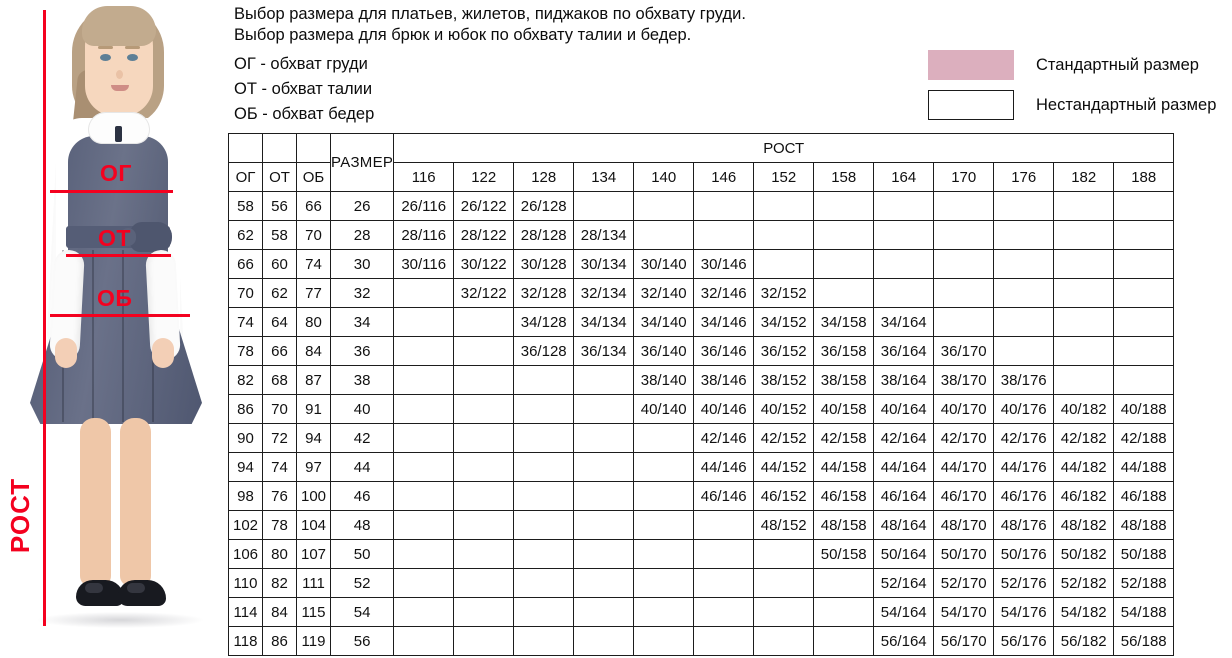 This screenshot has width=1232, height=658. What do you see at coordinates (100, 593) in the screenshot?
I see `shoe-left` at bounding box center [100, 593].